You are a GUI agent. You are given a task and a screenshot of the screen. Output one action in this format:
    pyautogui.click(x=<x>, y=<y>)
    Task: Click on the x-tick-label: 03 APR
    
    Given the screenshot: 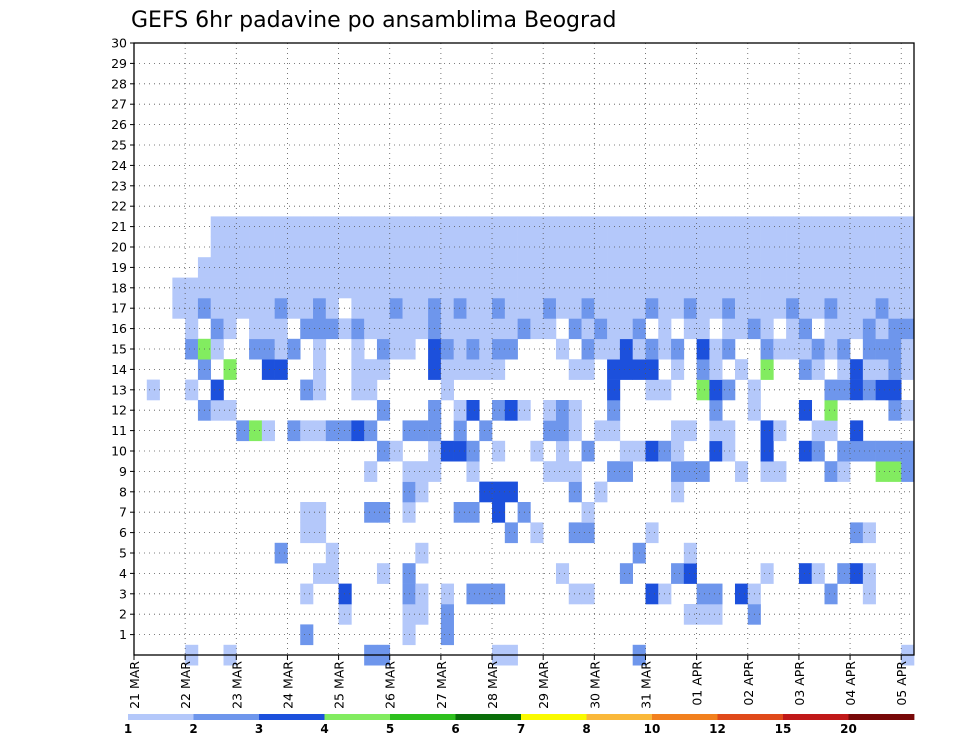 What is the action you would take?
    pyautogui.click(x=799, y=683)
    